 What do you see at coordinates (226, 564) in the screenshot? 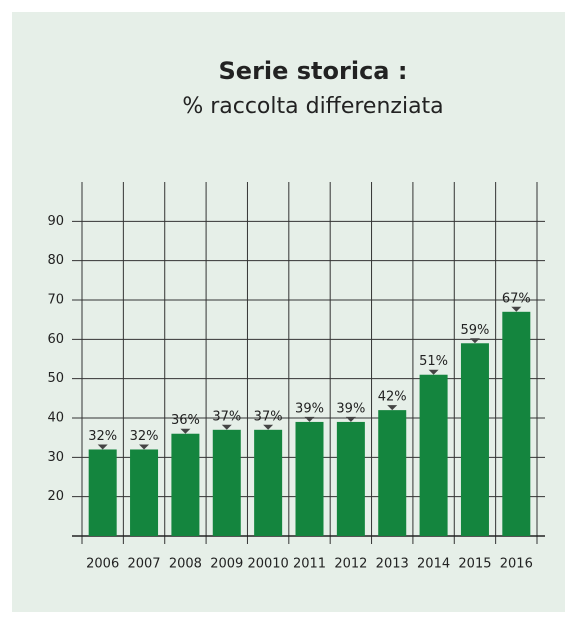
I see `x-tick-label: 2009` at bounding box center [226, 564].